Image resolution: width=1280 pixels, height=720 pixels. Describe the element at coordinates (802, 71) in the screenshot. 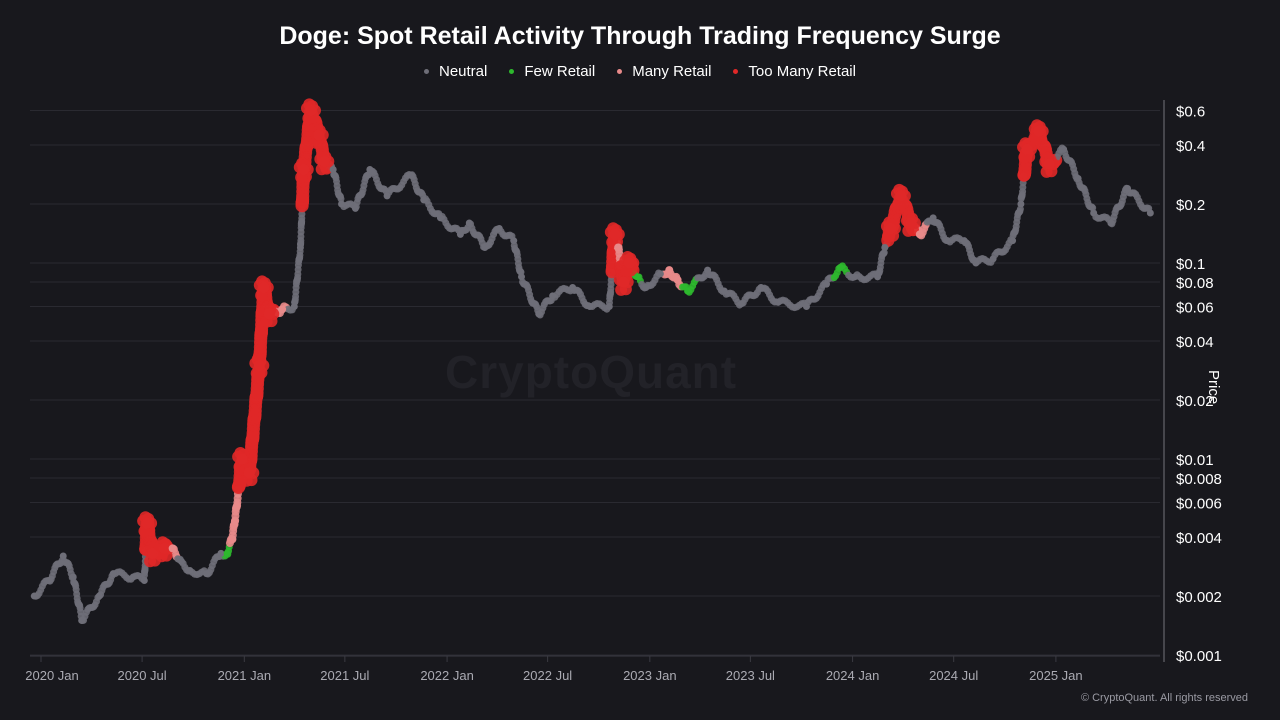

I see `legend-label: Too Many Retail` at that location.